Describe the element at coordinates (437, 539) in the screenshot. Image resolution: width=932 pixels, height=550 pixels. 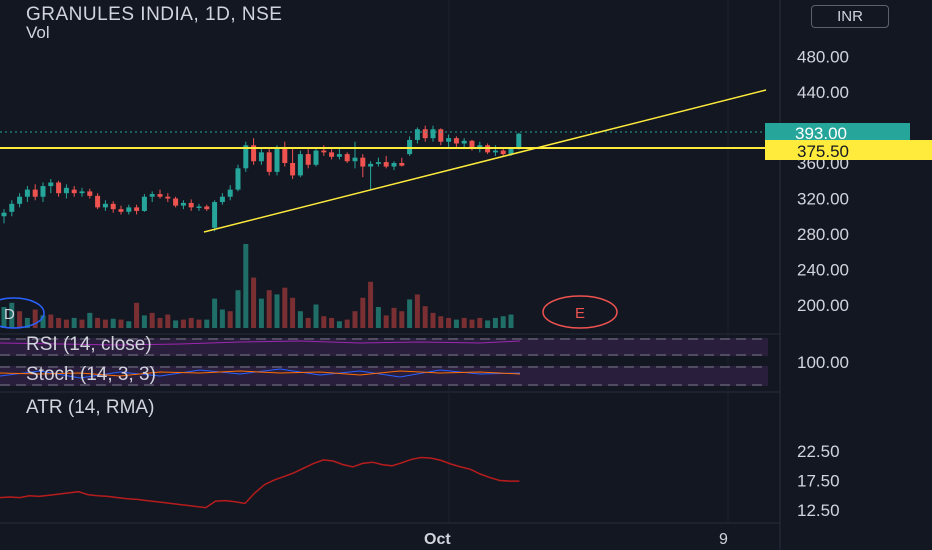
I see `time-axis-tick: Oct` at that location.